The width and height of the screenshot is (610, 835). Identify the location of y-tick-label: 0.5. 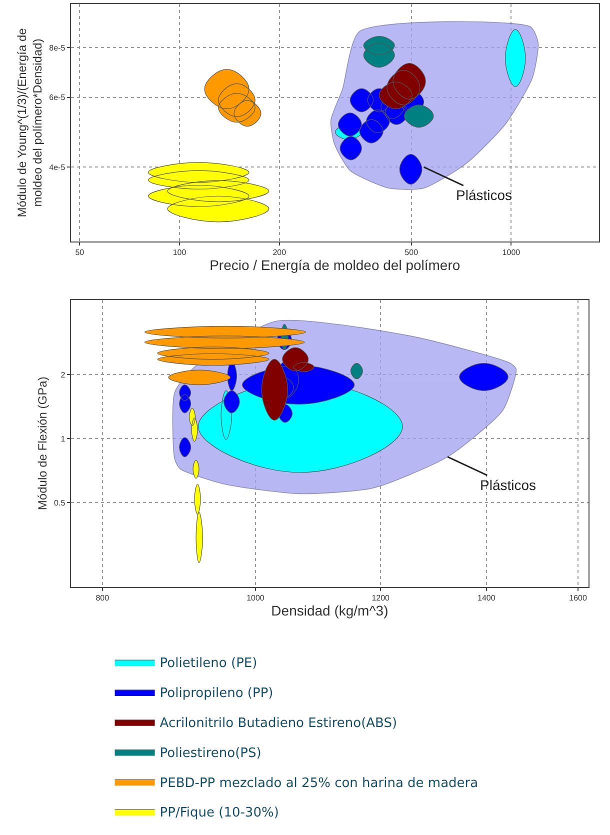
(60, 503).